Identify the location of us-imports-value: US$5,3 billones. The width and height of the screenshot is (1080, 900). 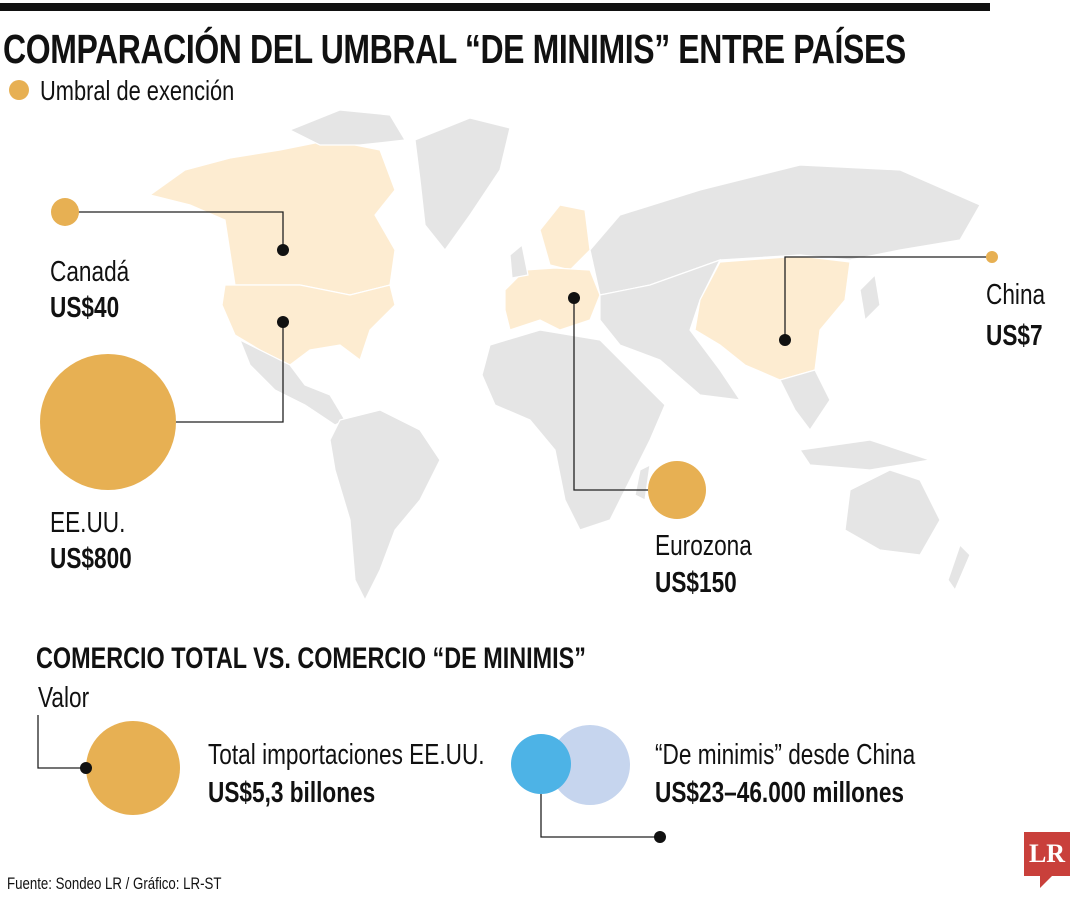
(292, 793).